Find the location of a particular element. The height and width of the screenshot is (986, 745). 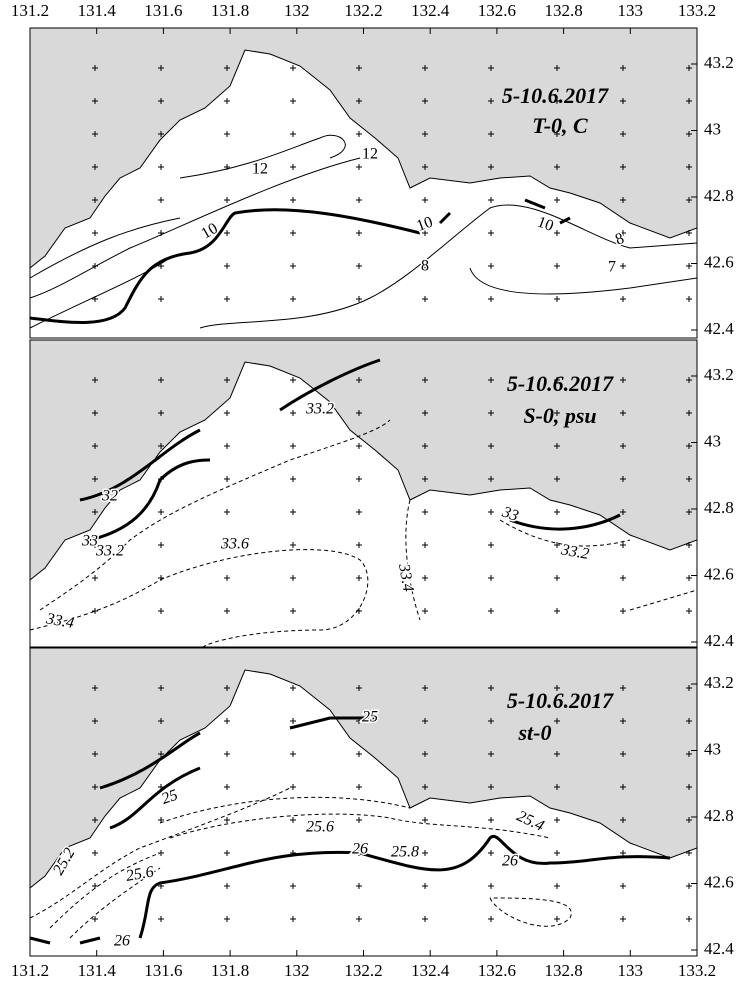

x-tick-label: 132 is located at coordinates (297, 970).